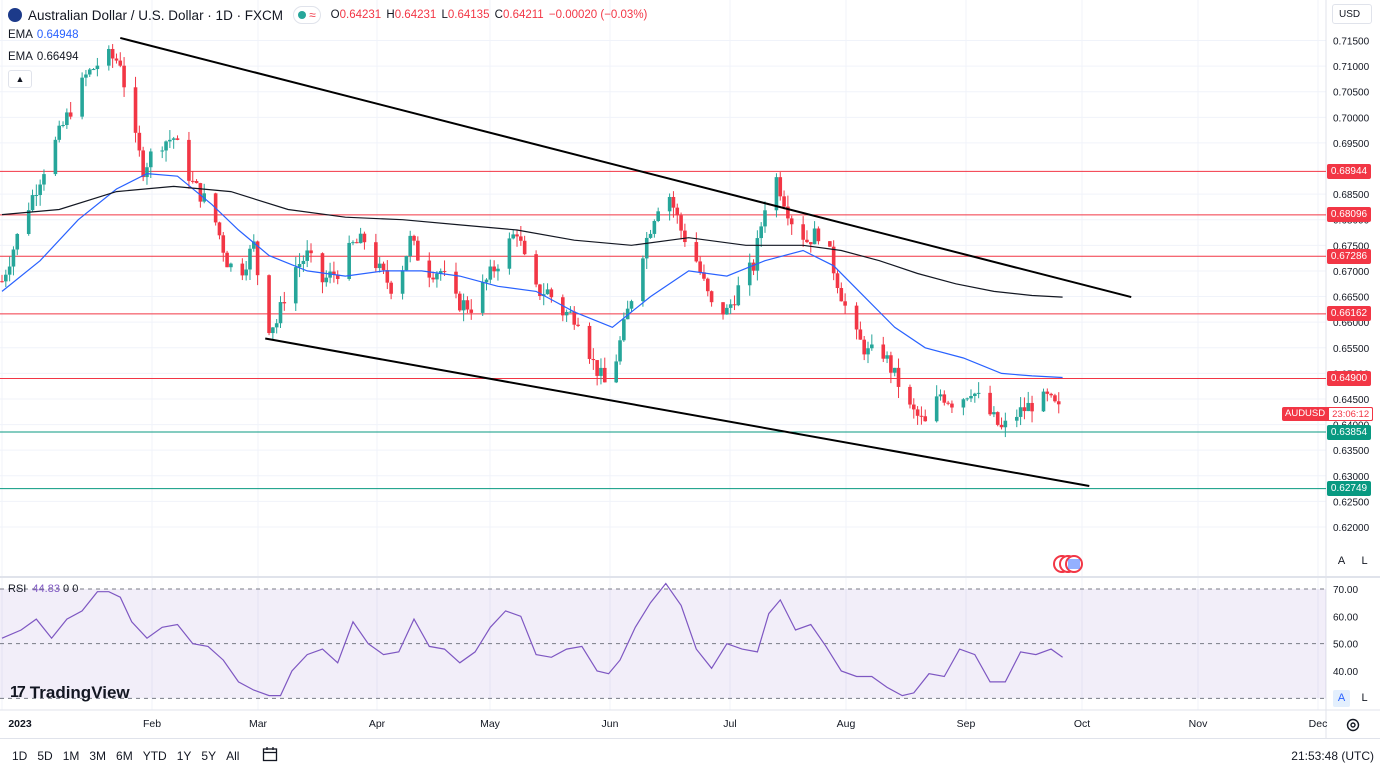  Describe the element at coordinates (1341, 698) in the screenshot. I see `rsi-auto-scale-button: A` at that location.